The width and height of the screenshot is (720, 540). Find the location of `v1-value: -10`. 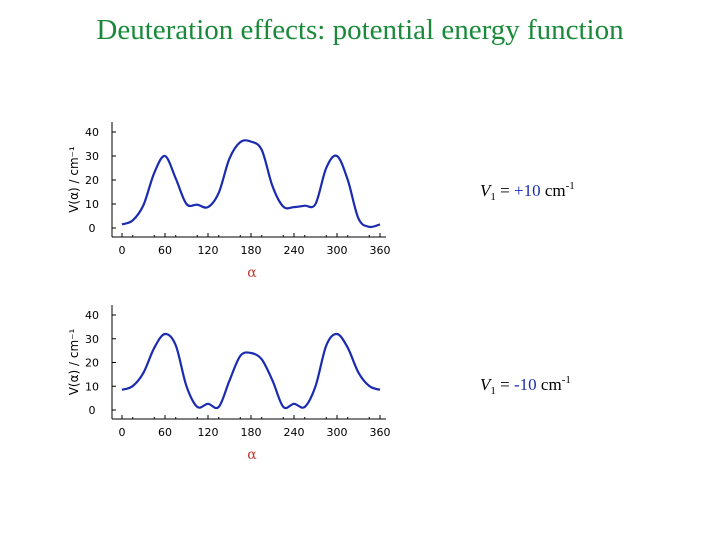

v1-value: -10 is located at coordinates (525, 384).